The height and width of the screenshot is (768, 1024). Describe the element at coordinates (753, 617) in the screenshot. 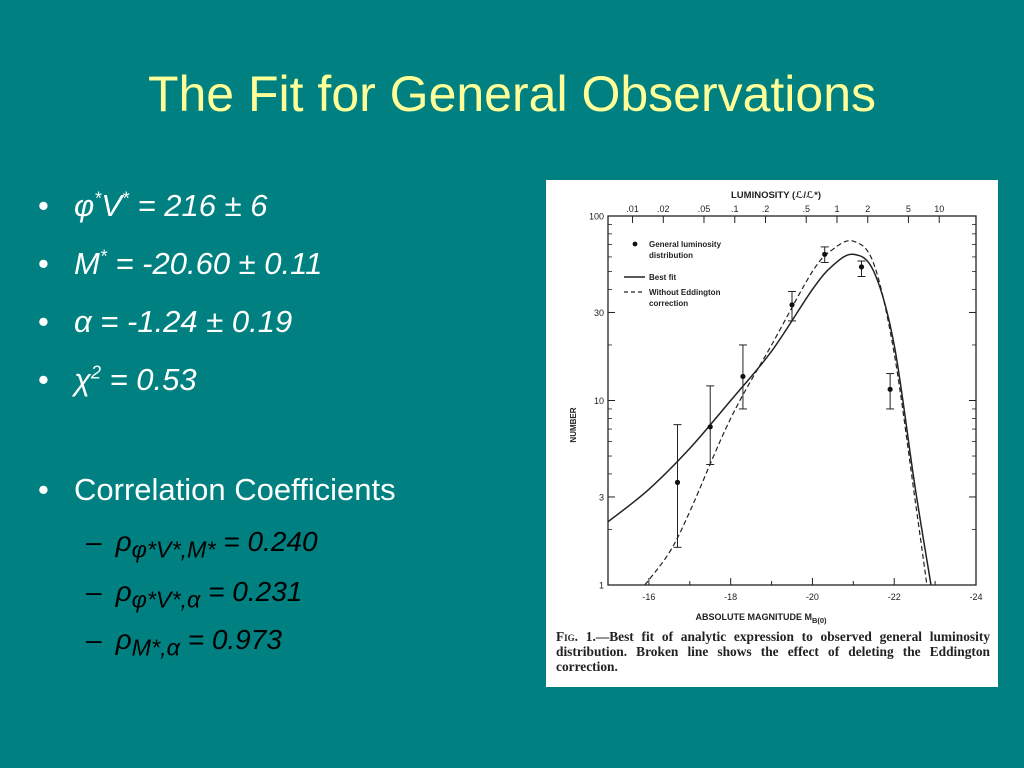

I see `x-axis-label-main: ABSOLUTE MAGNITUDE M` at that location.